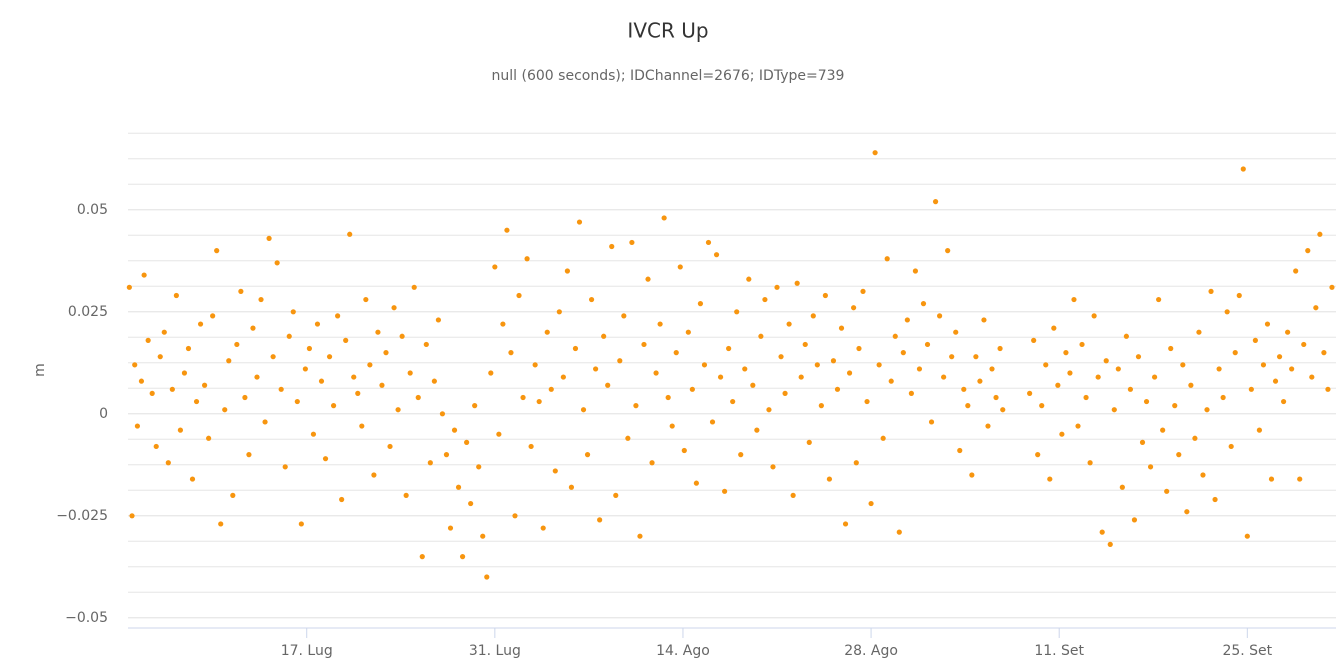 The image size is (1336, 663). I want to click on x-tick-label: 31. Lug, so click(495, 651).